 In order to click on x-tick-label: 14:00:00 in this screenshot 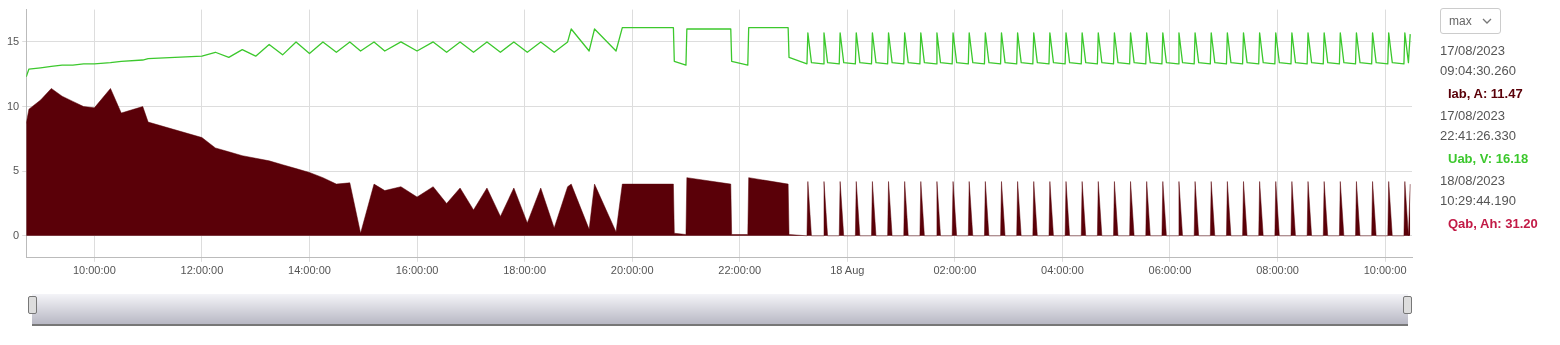, I will do `click(309, 270)`.